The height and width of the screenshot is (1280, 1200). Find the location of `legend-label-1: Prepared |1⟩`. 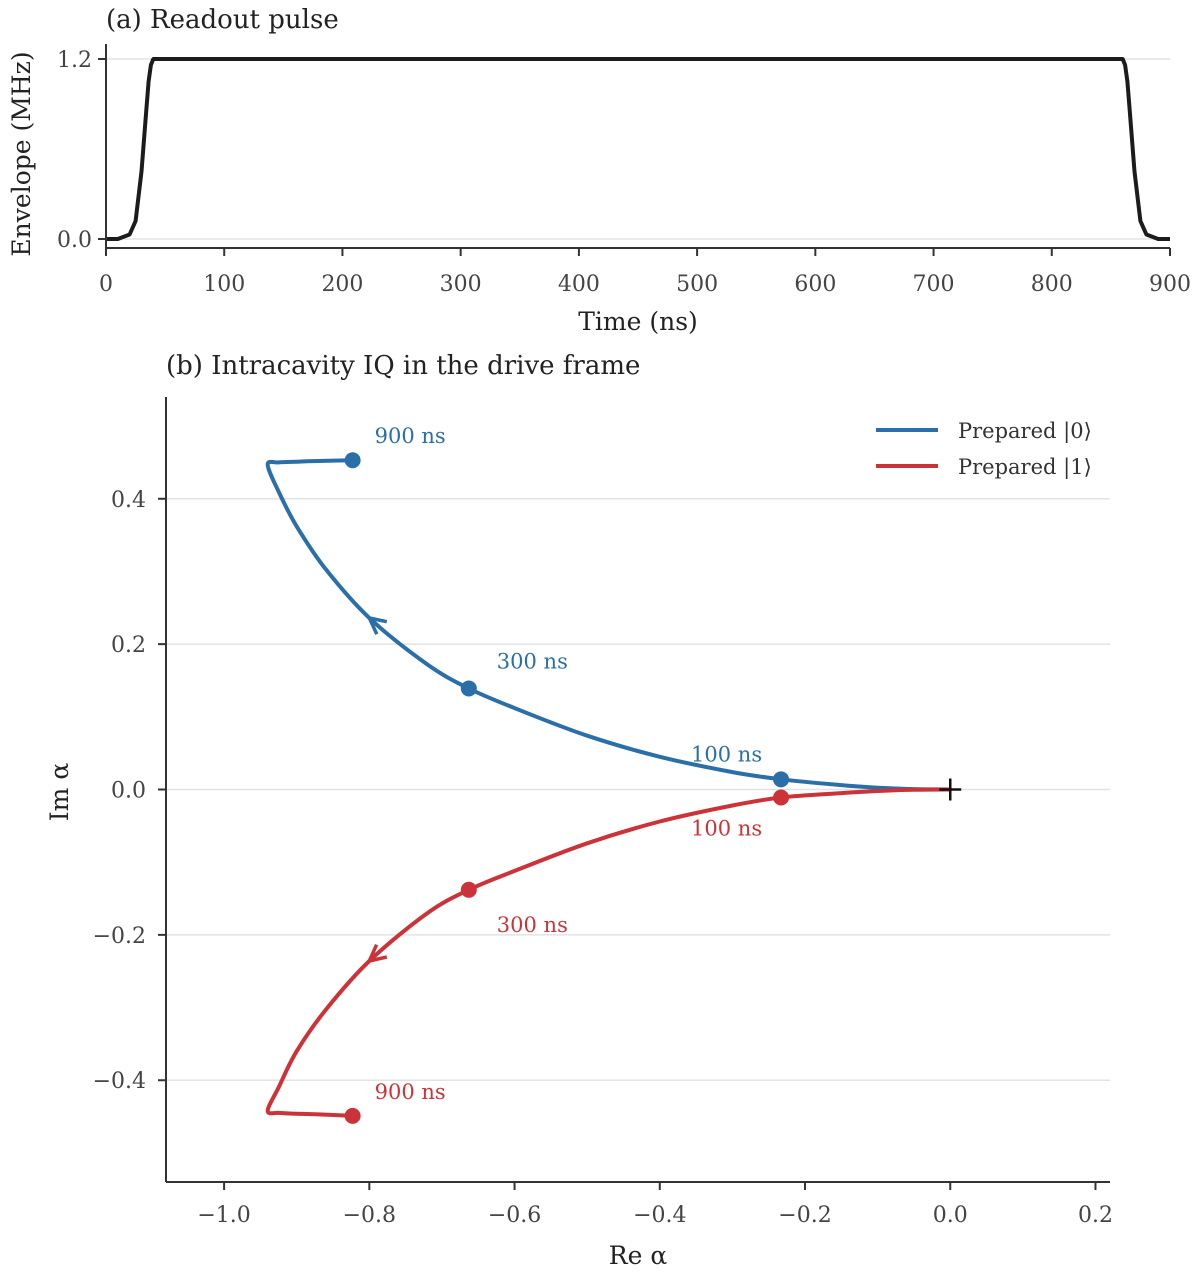

legend-label-1: Prepared |1⟩ is located at coordinates (1025, 467).